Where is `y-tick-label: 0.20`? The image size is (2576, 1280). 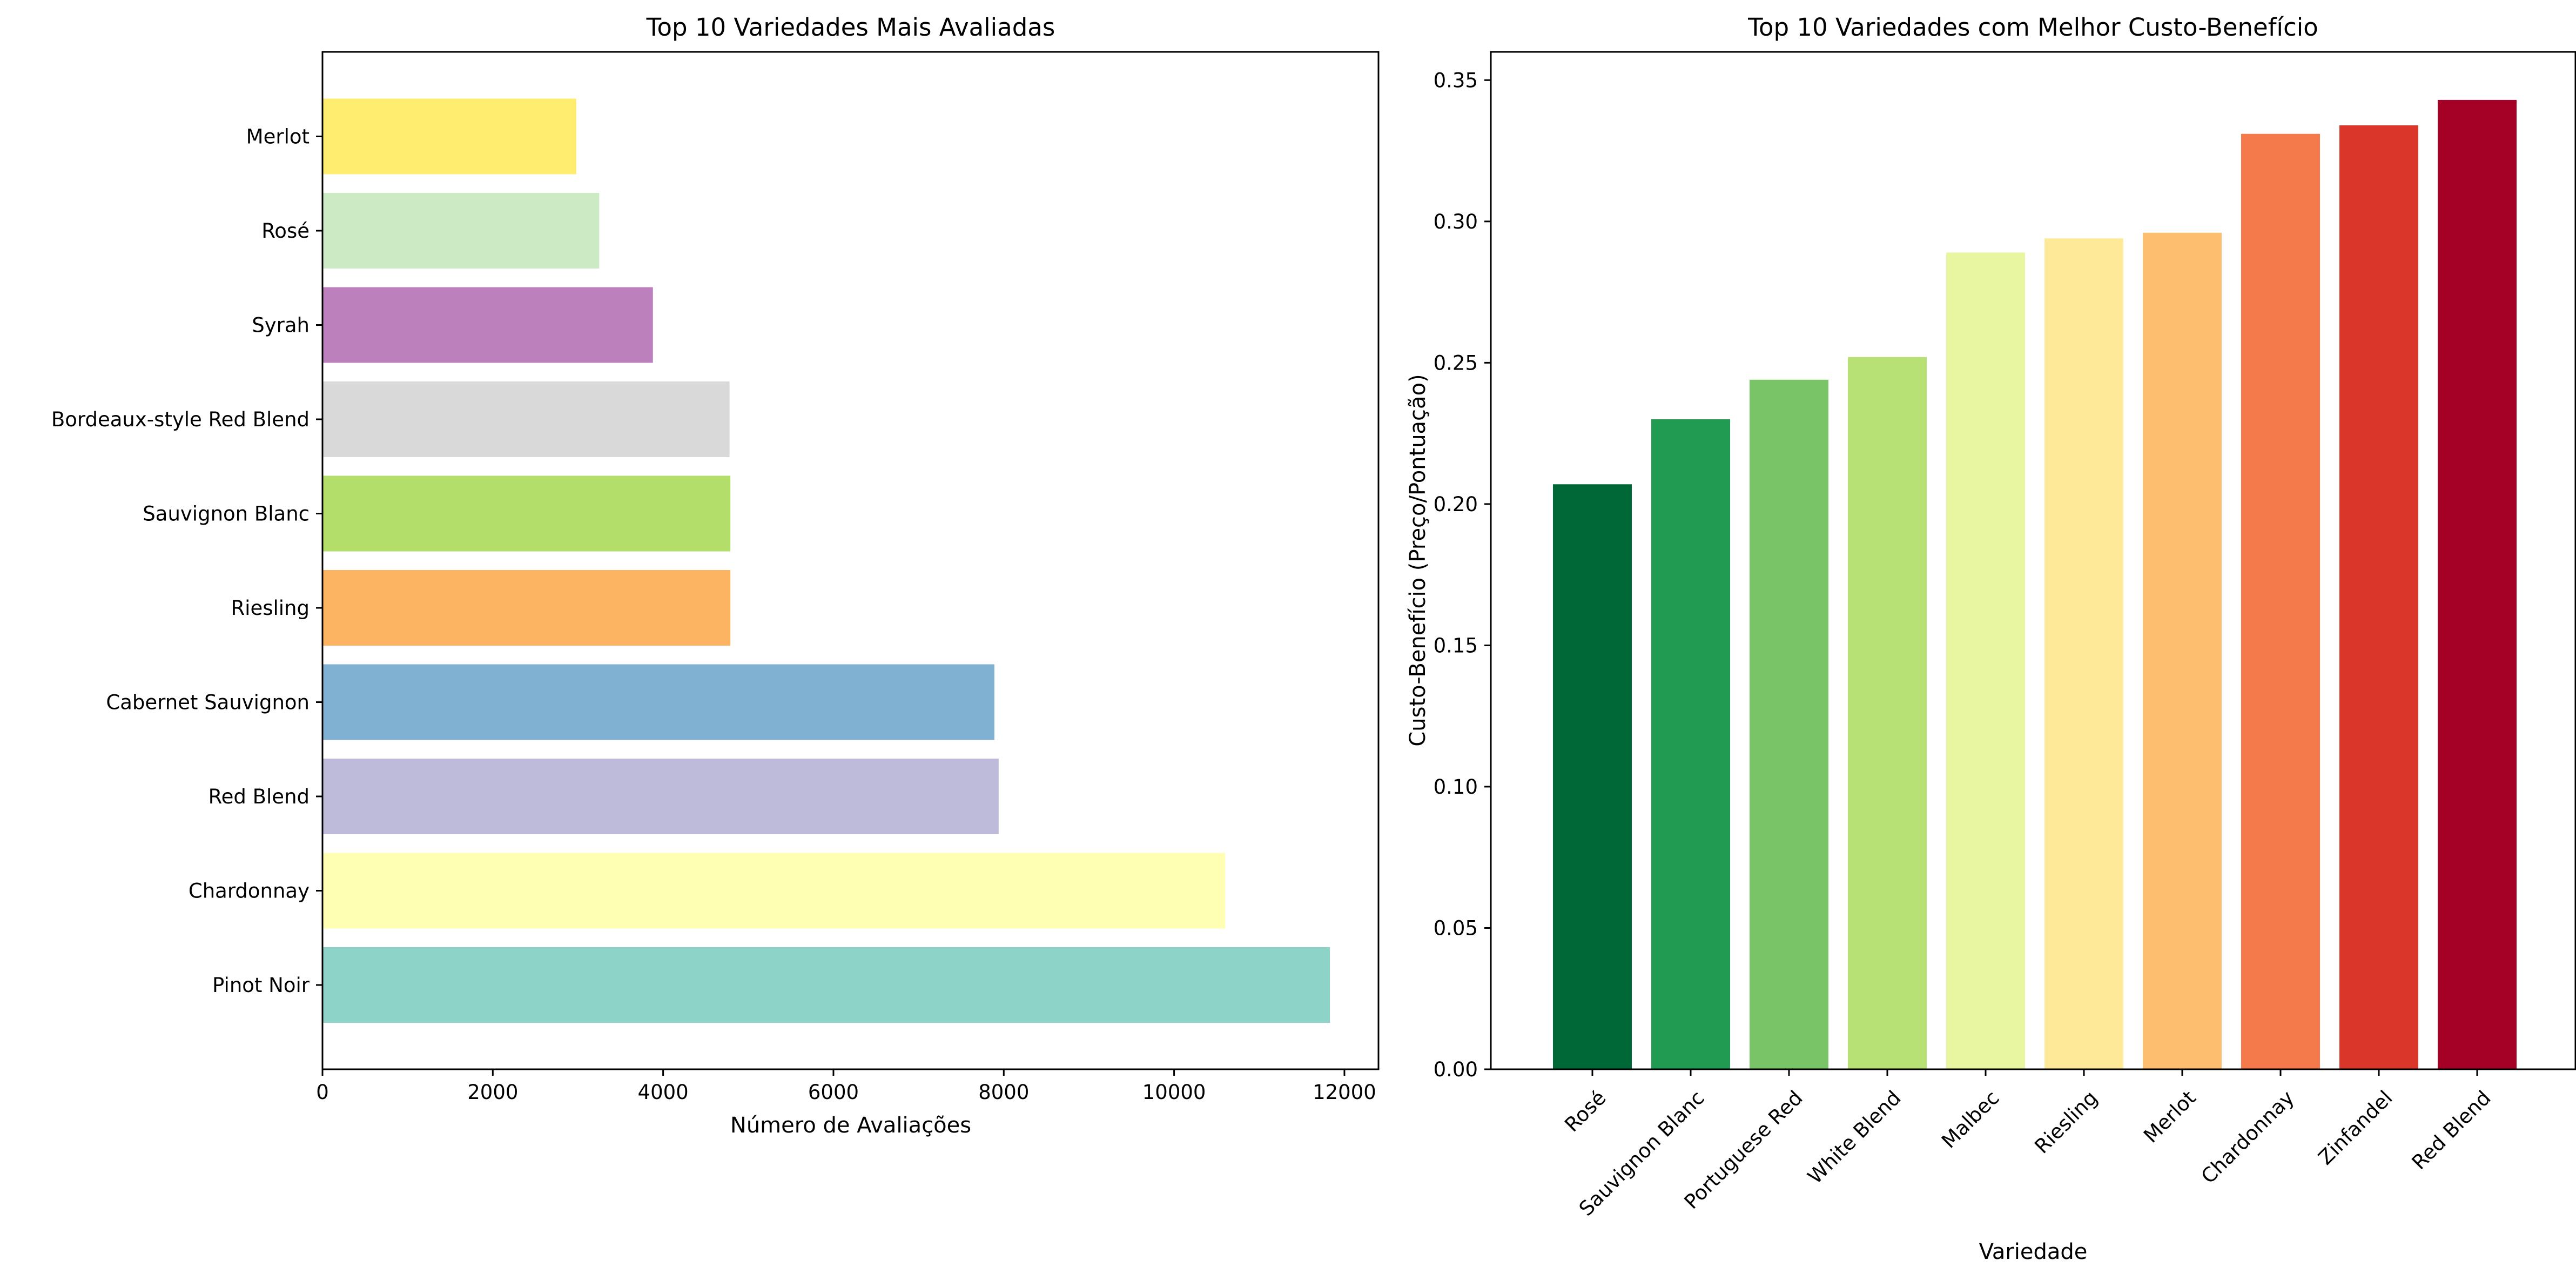 y-tick-label: 0.20 is located at coordinates (1456, 505).